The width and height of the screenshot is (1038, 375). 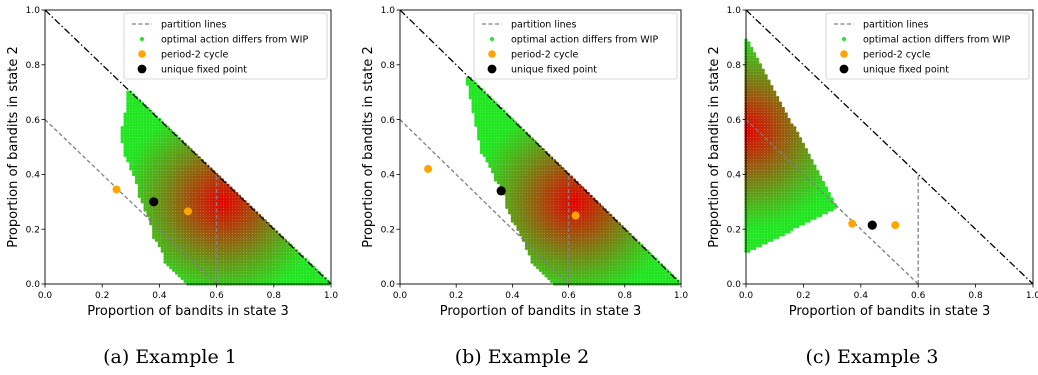 What do you see at coordinates (225, 188) in the screenshot?
I see `region-points` at bounding box center [225, 188].